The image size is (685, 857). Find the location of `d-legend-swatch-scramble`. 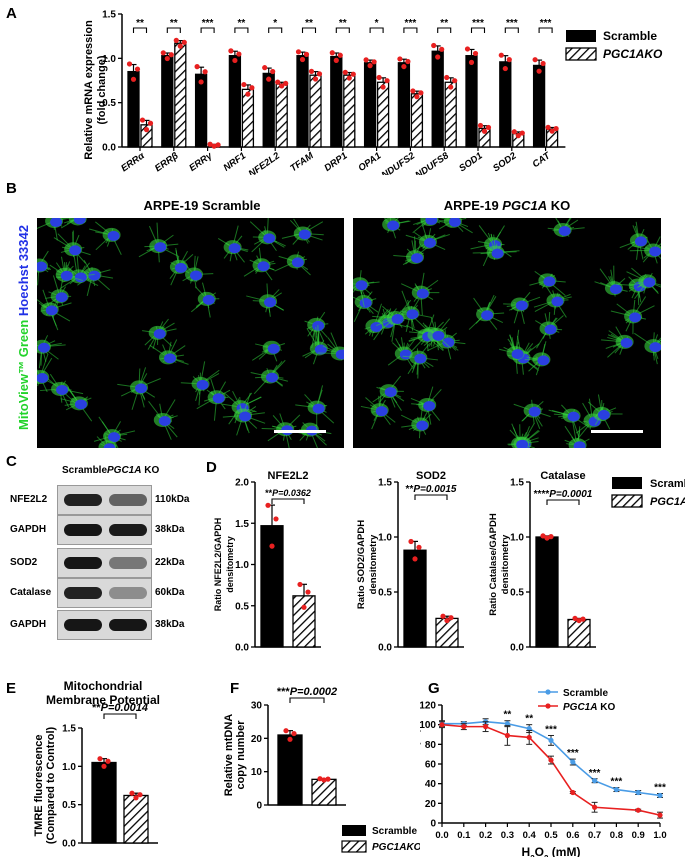

d-legend-swatch-scramble is located at coordinates (627, 483).